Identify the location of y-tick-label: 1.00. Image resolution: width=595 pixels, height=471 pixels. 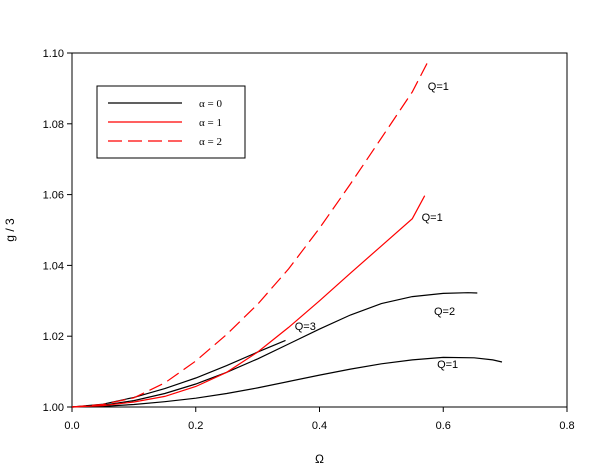
(53, 408).